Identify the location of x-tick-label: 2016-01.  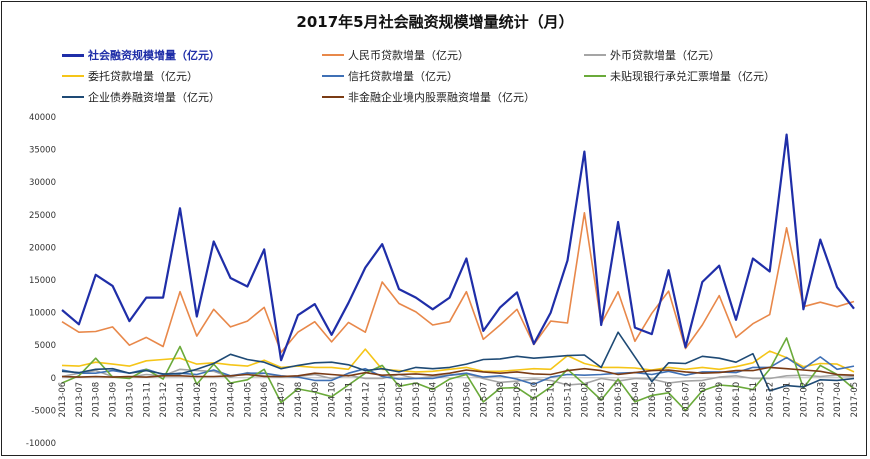
(585, 400).